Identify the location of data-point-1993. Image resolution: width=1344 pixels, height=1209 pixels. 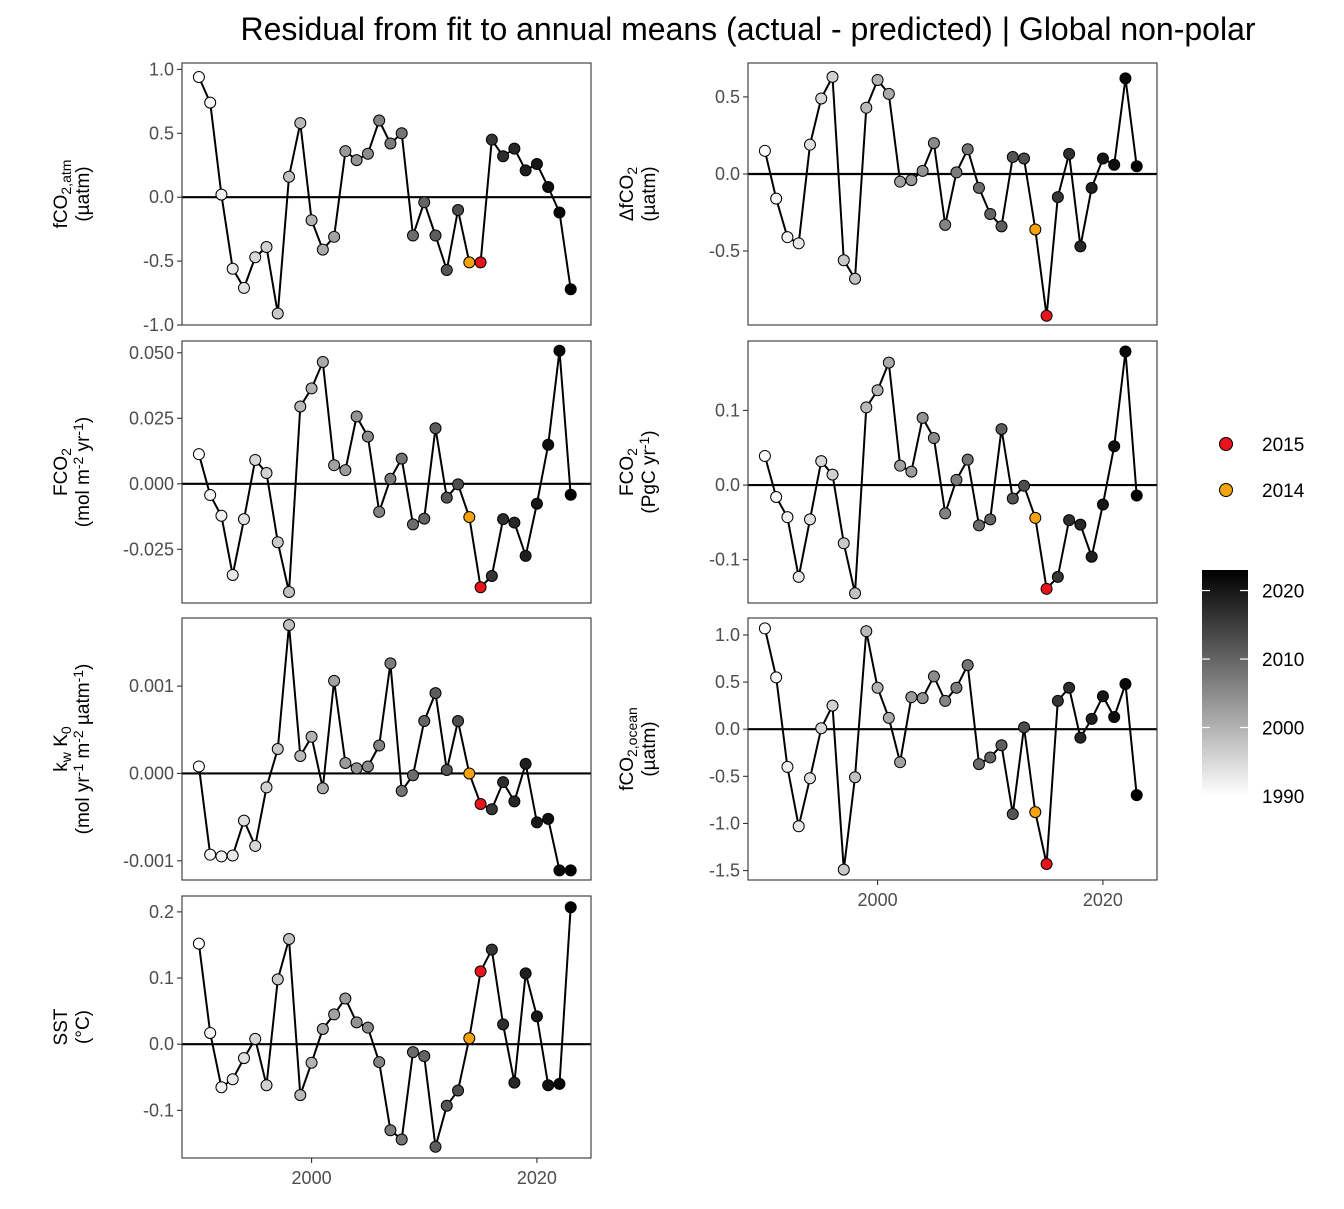
(798, 826).